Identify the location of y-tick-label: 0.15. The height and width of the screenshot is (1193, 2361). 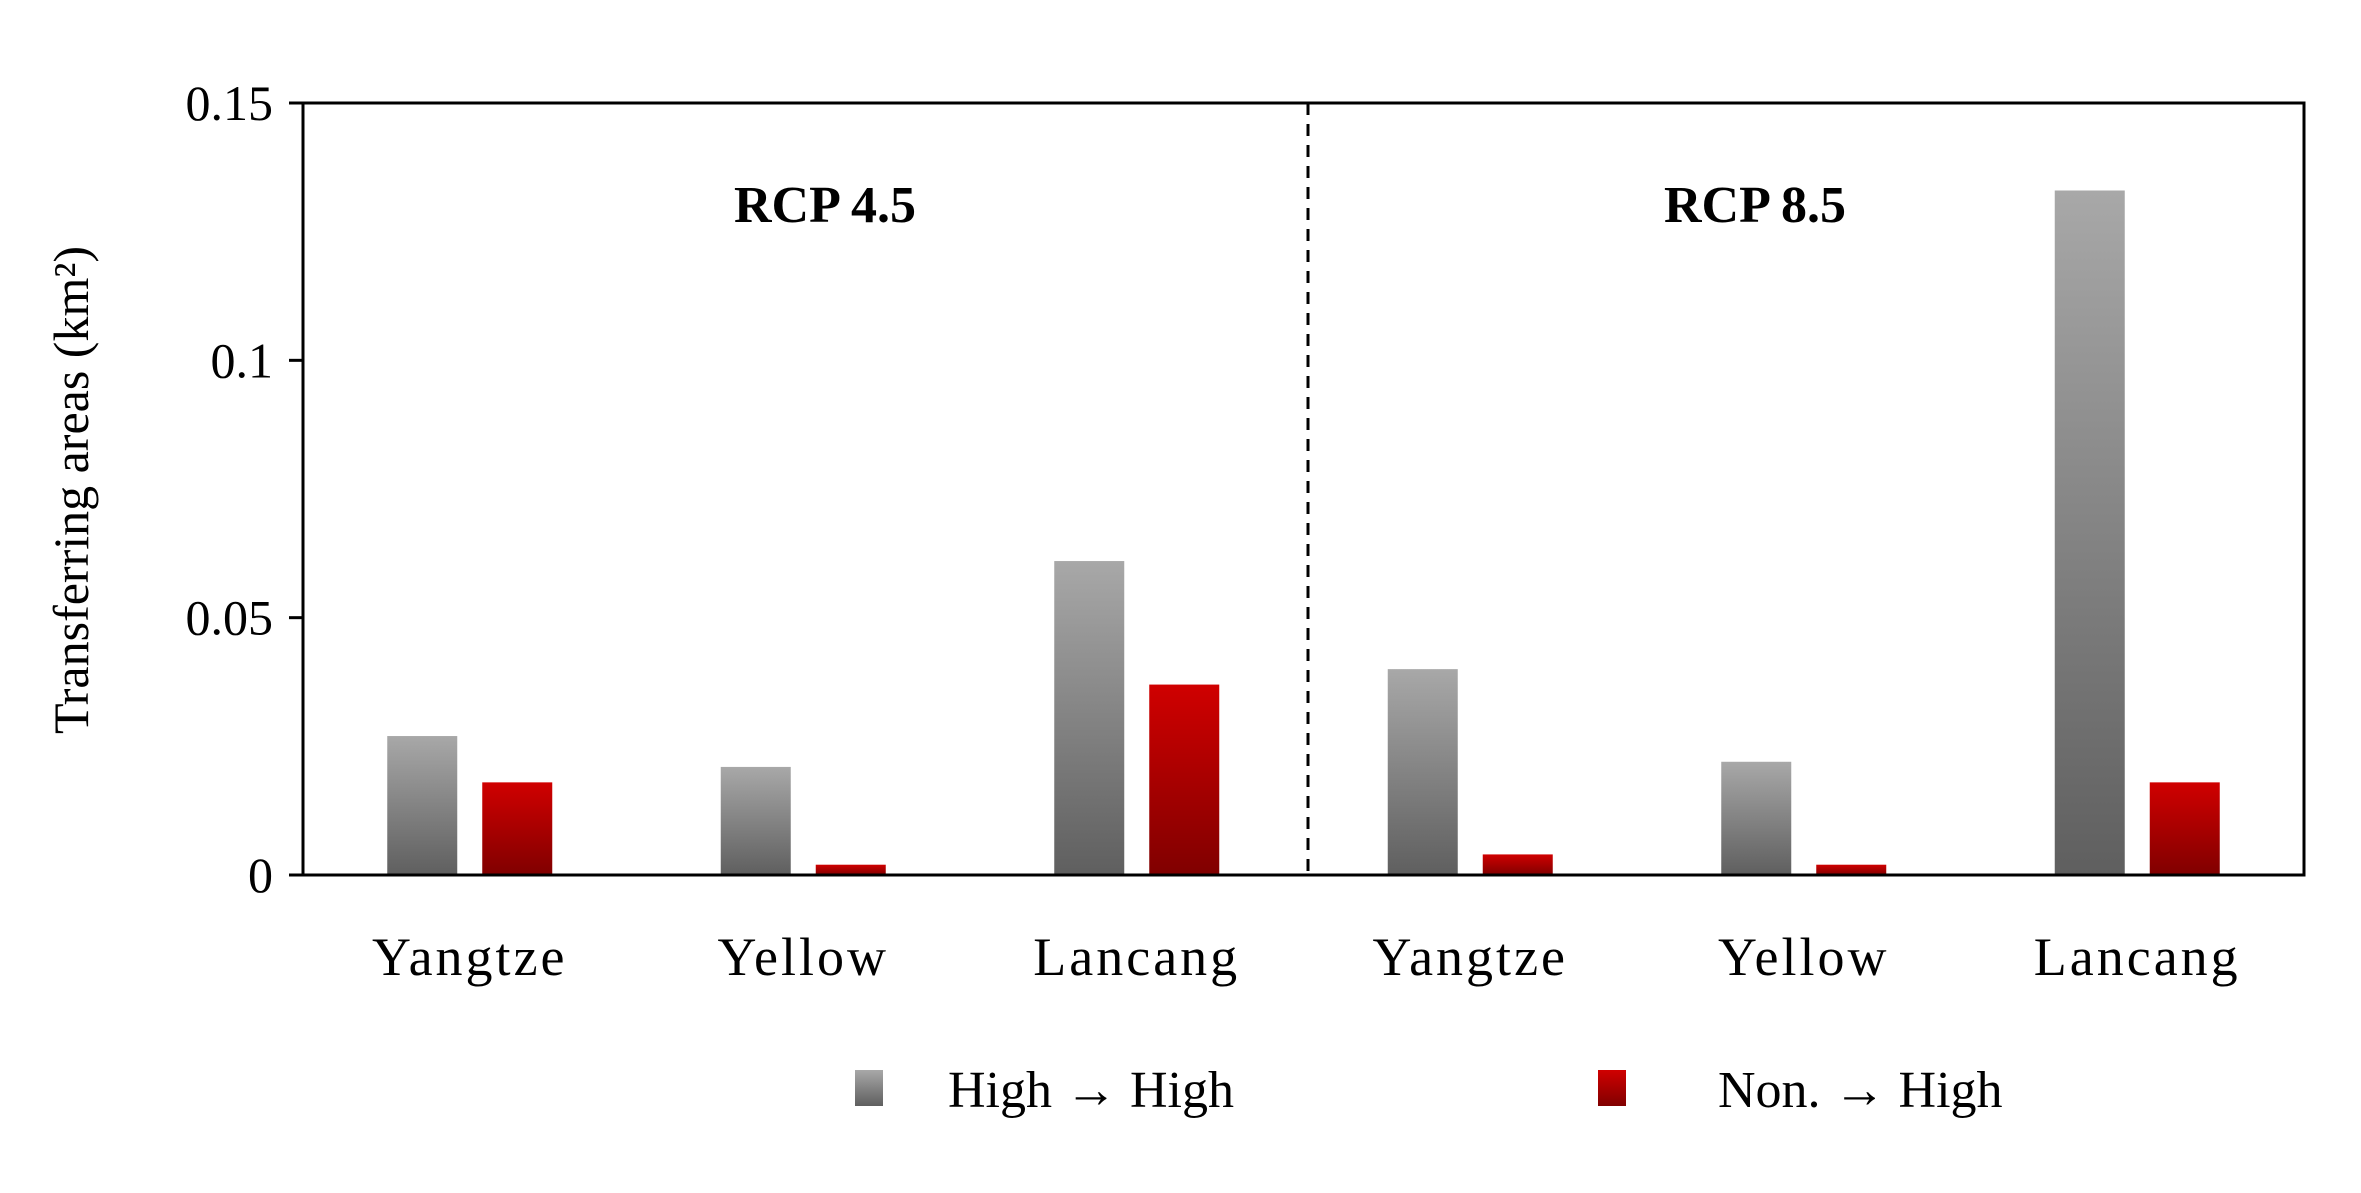
(230, 103).